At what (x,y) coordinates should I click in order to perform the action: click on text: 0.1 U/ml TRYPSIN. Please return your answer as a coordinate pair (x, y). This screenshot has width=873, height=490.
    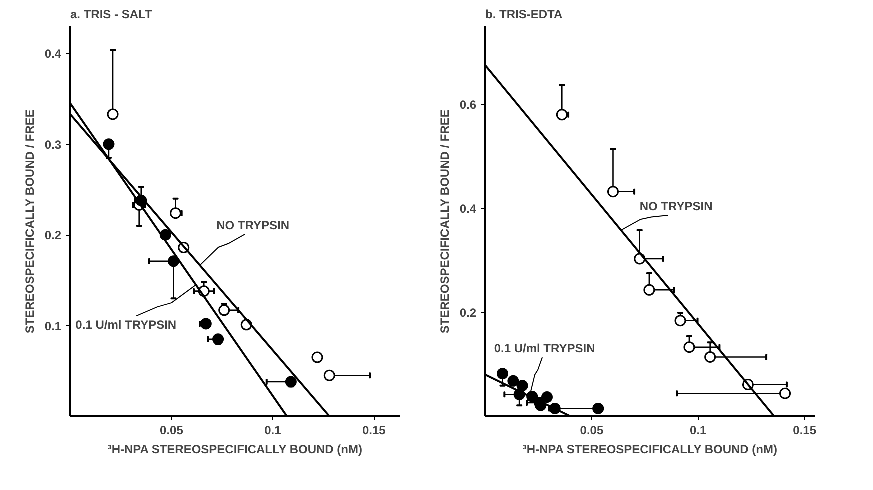
    Looking at the image, I should click on (126, 325).